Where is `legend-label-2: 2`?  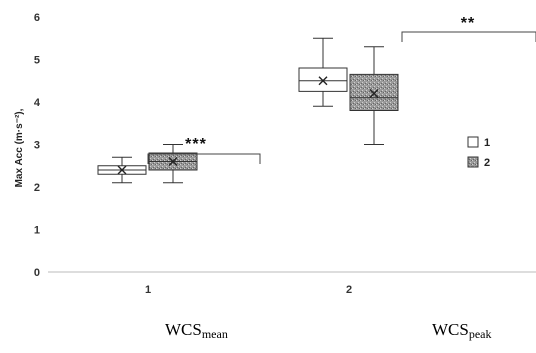
legend-label-2: 2 is located at coordinates (487, 163).